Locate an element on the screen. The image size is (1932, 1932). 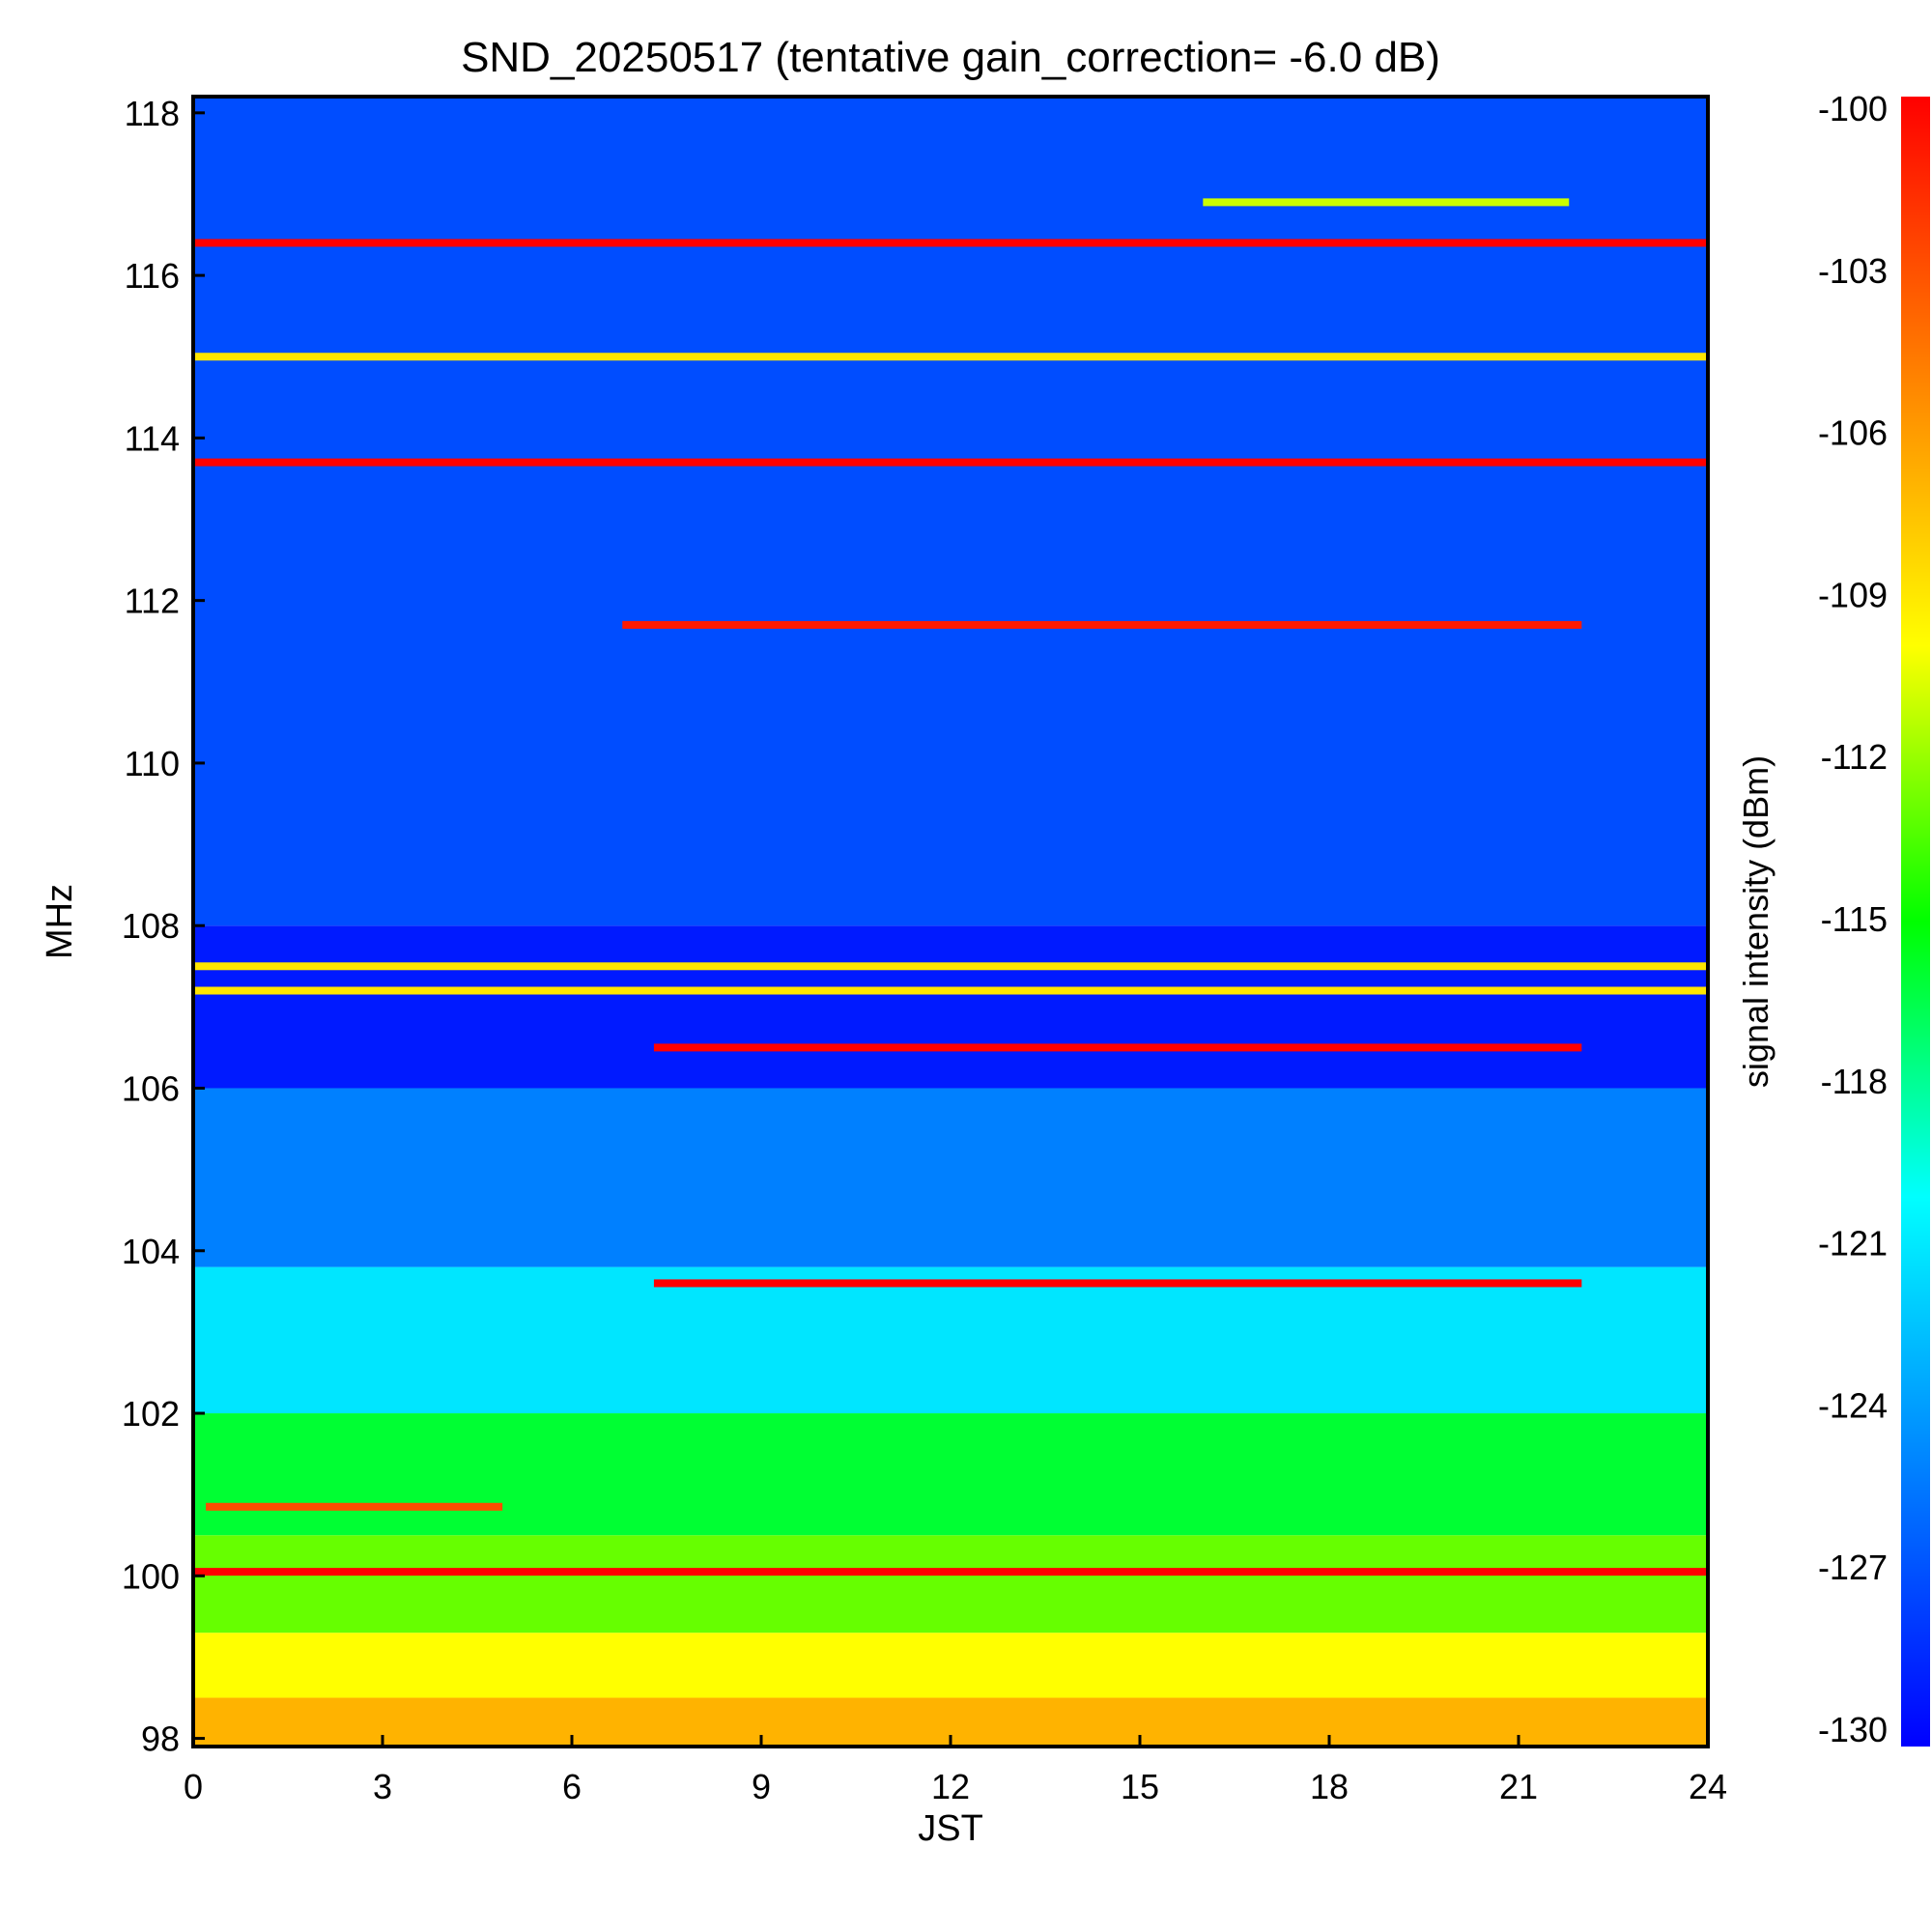
x-tick-label: 15 is located at coordinates (1140, 1786).